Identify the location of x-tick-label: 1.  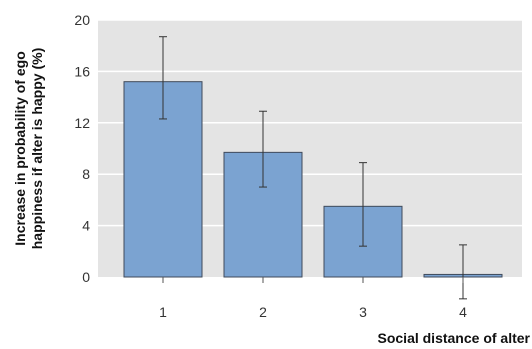
(163, 312).